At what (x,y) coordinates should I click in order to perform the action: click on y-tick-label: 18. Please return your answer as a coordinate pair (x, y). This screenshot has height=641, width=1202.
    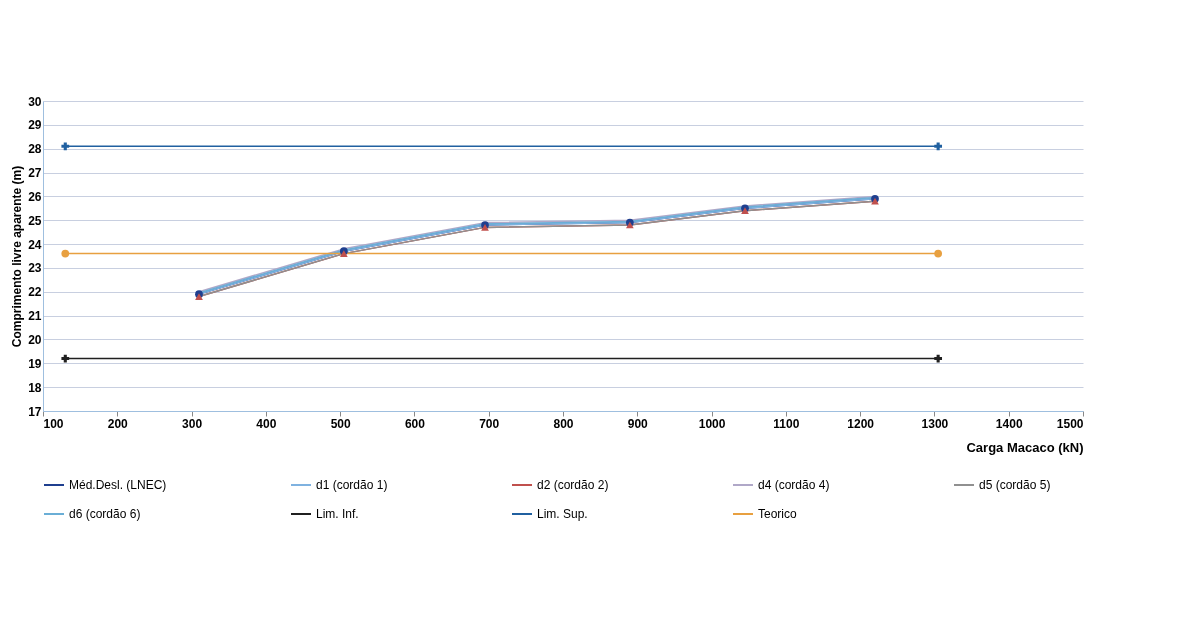
    Looking at the image, I should click on (35, 387).